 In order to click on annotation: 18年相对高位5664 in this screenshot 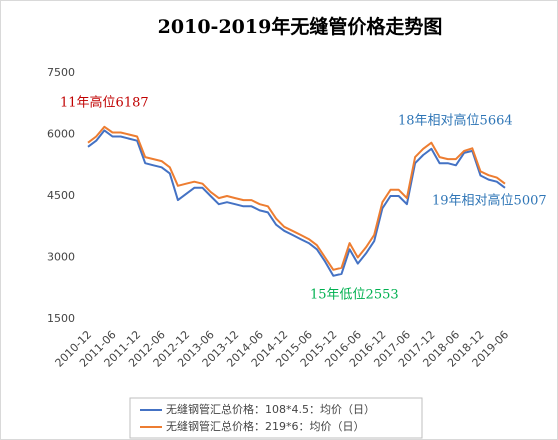, I will do `click(455, 121)`.